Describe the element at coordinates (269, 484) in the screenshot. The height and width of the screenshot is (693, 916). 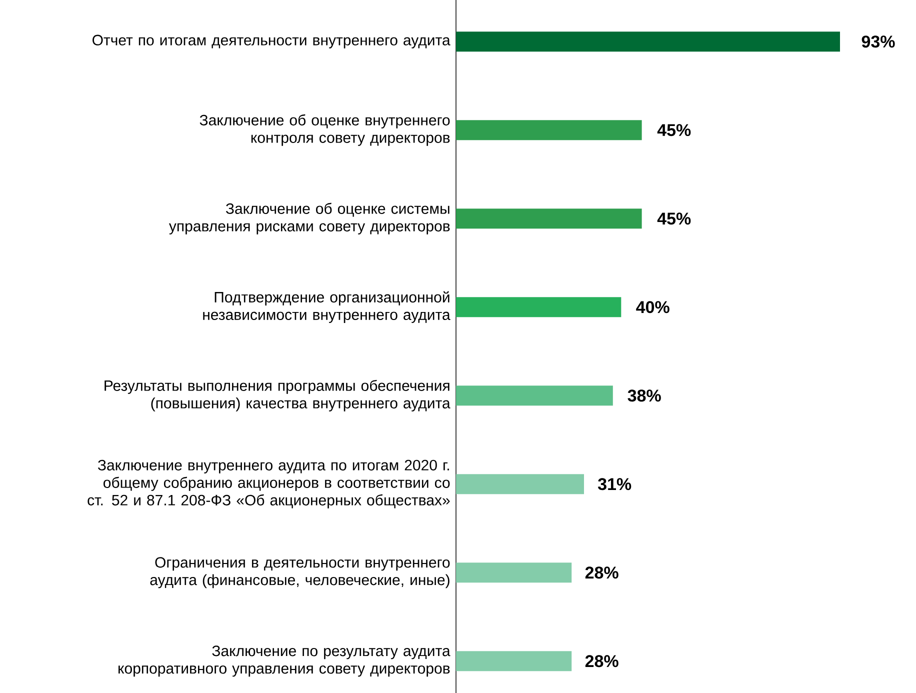
I see `y-tick-label: Заключение внутреннего аудита по итогам 2020 г. общему собранию акционеров в соответствии со ст. 52 и 87.1 208-ФЗ «Об акционерных обществах»` at that location.